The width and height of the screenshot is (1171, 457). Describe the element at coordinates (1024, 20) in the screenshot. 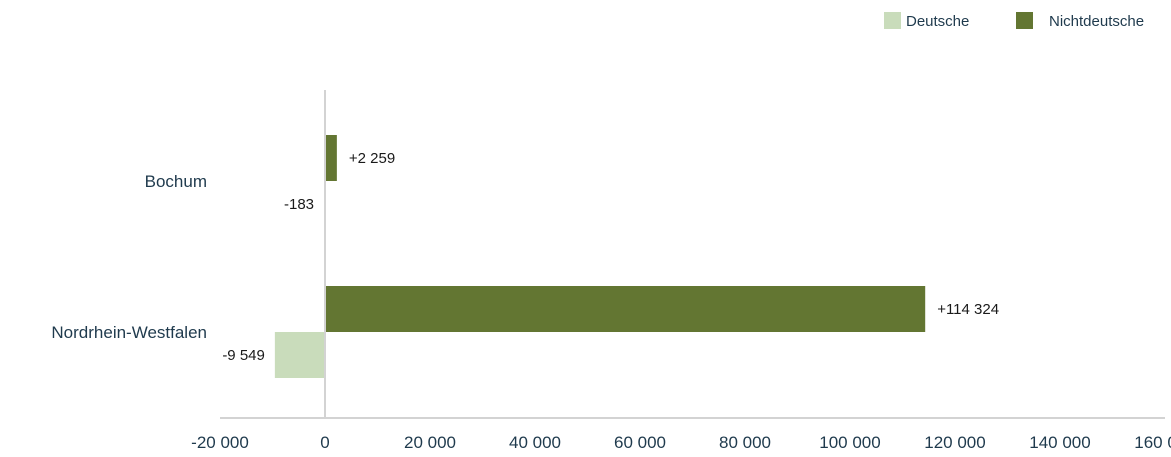

I see `legend-swatch-nichtdeutsche` at that location.